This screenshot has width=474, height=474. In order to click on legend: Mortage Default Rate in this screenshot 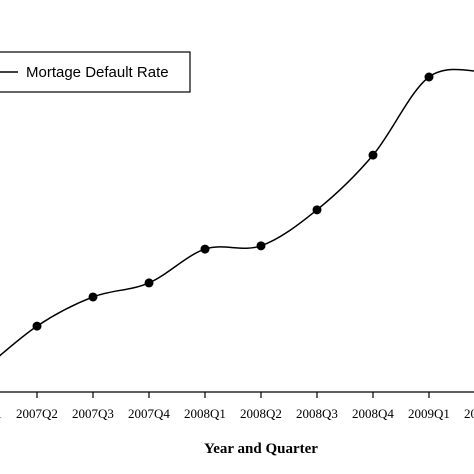, I will do `click(95, 72)`.